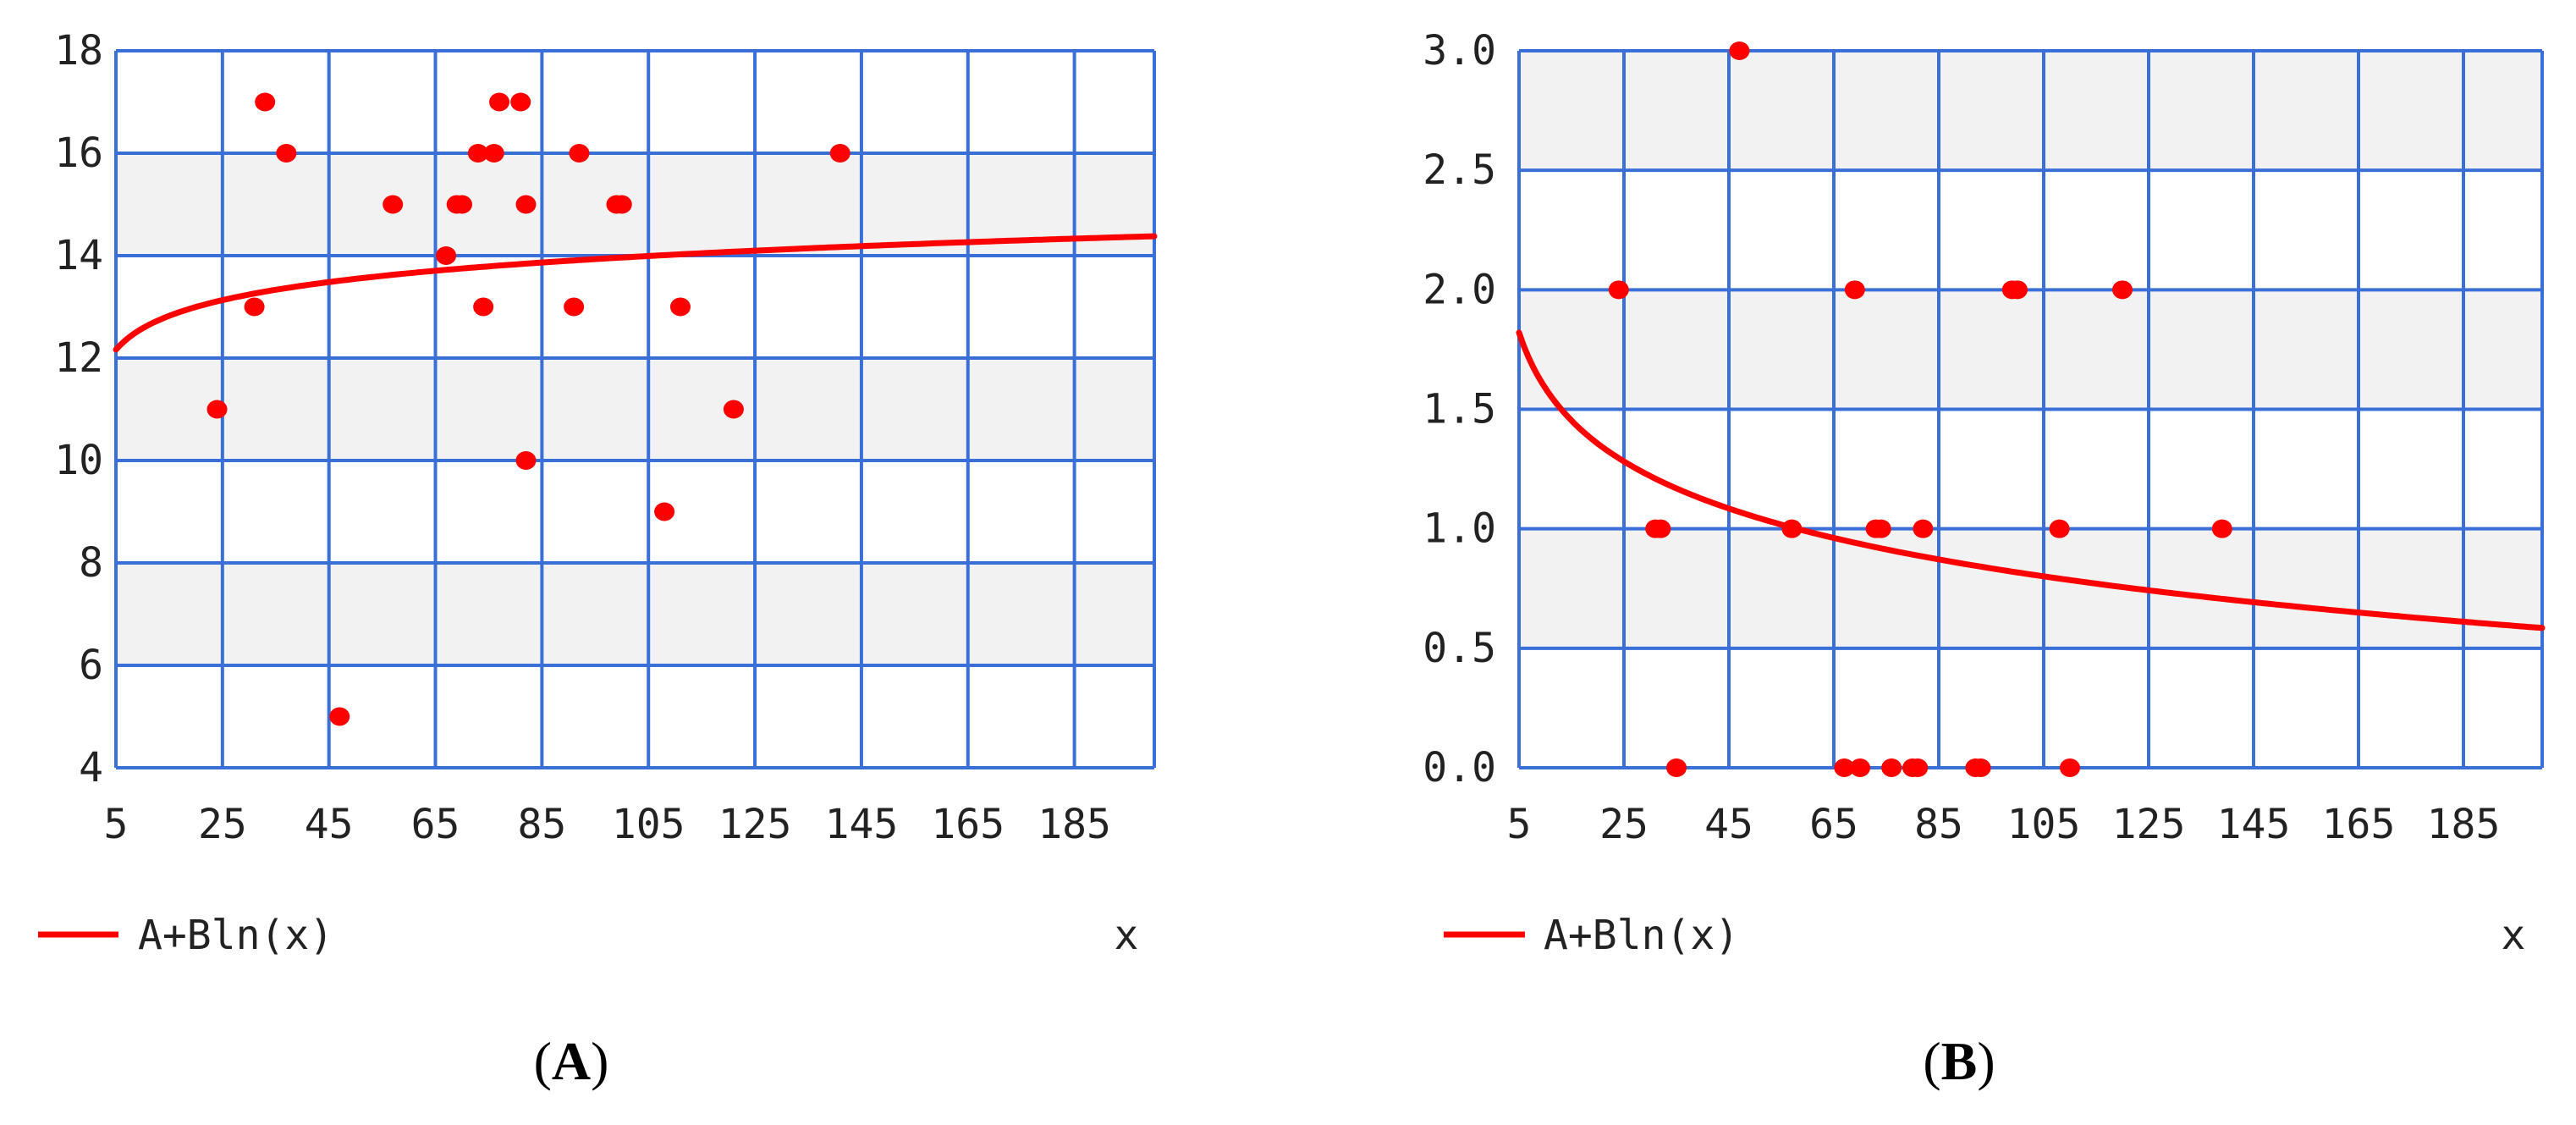 The image size is (2576, 1125). What do you see at coordinates (1459, 50) in the screenshot?
I see `y-tick-label: 3.0` at bounding box center [1459, 50].